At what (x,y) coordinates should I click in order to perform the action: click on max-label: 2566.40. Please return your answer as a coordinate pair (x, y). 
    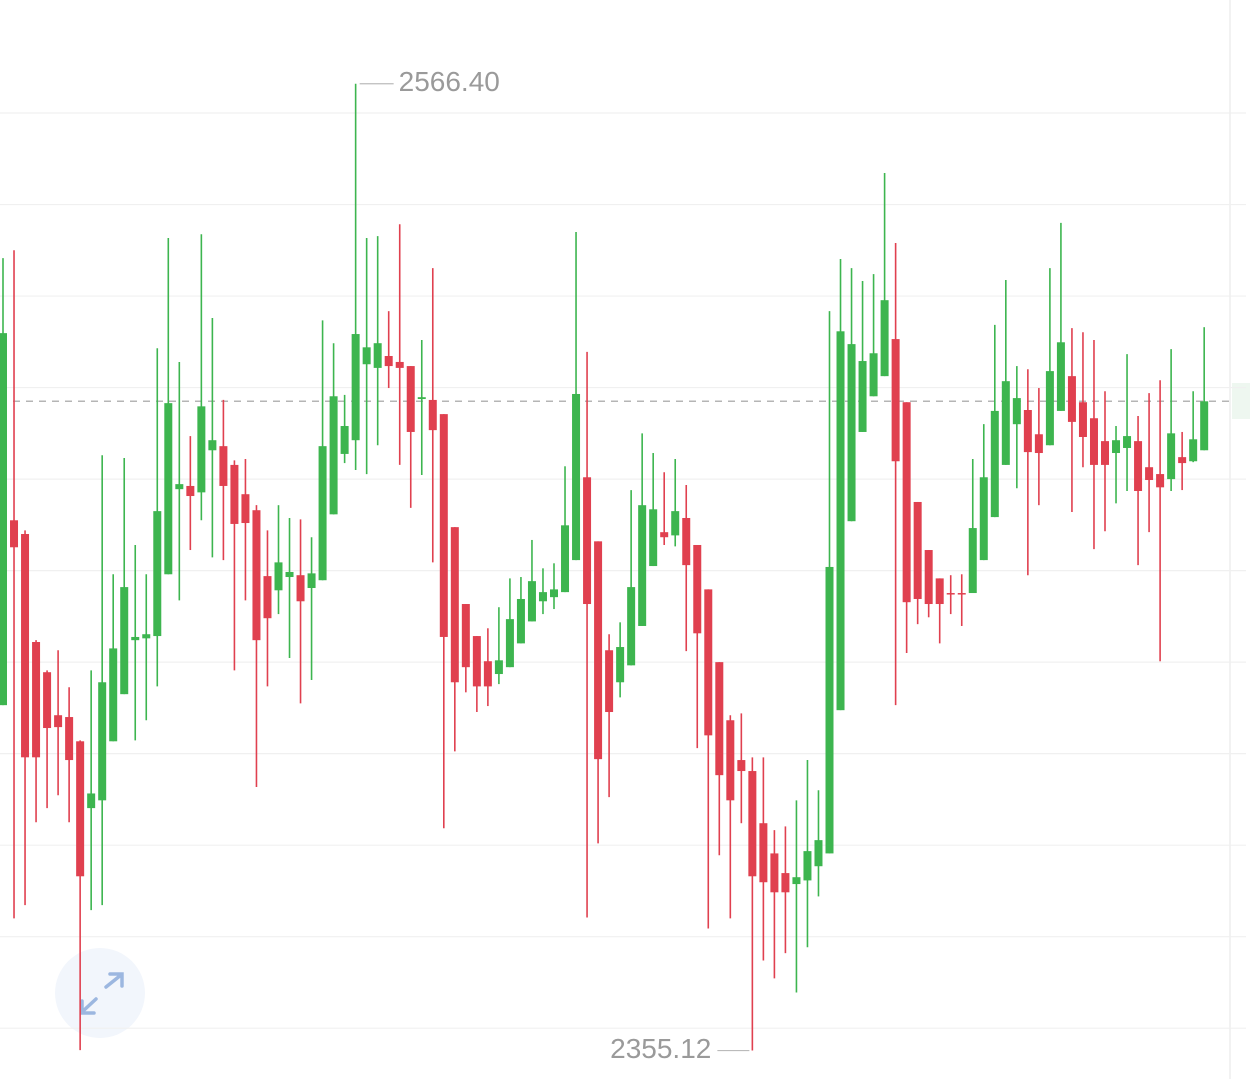
    Looking at the image, I should click on (449, 81).